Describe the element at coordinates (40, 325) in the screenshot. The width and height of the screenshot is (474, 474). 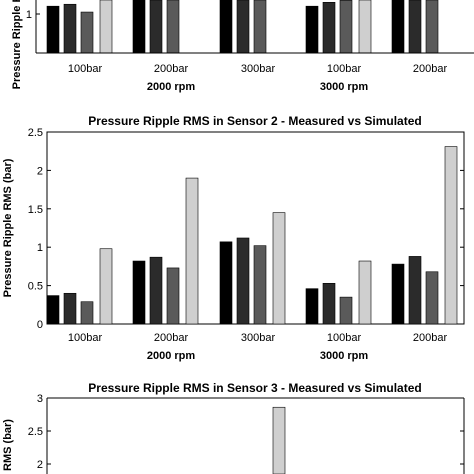
I see `y-tick-label: 0` at that location.